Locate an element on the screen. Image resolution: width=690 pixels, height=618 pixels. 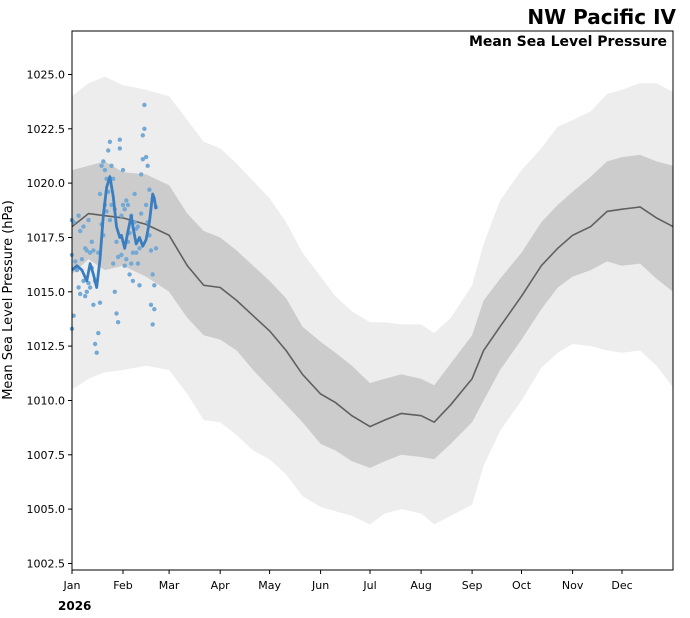
x-tick-label-feb: Feb is located at coordinates (122, 585).